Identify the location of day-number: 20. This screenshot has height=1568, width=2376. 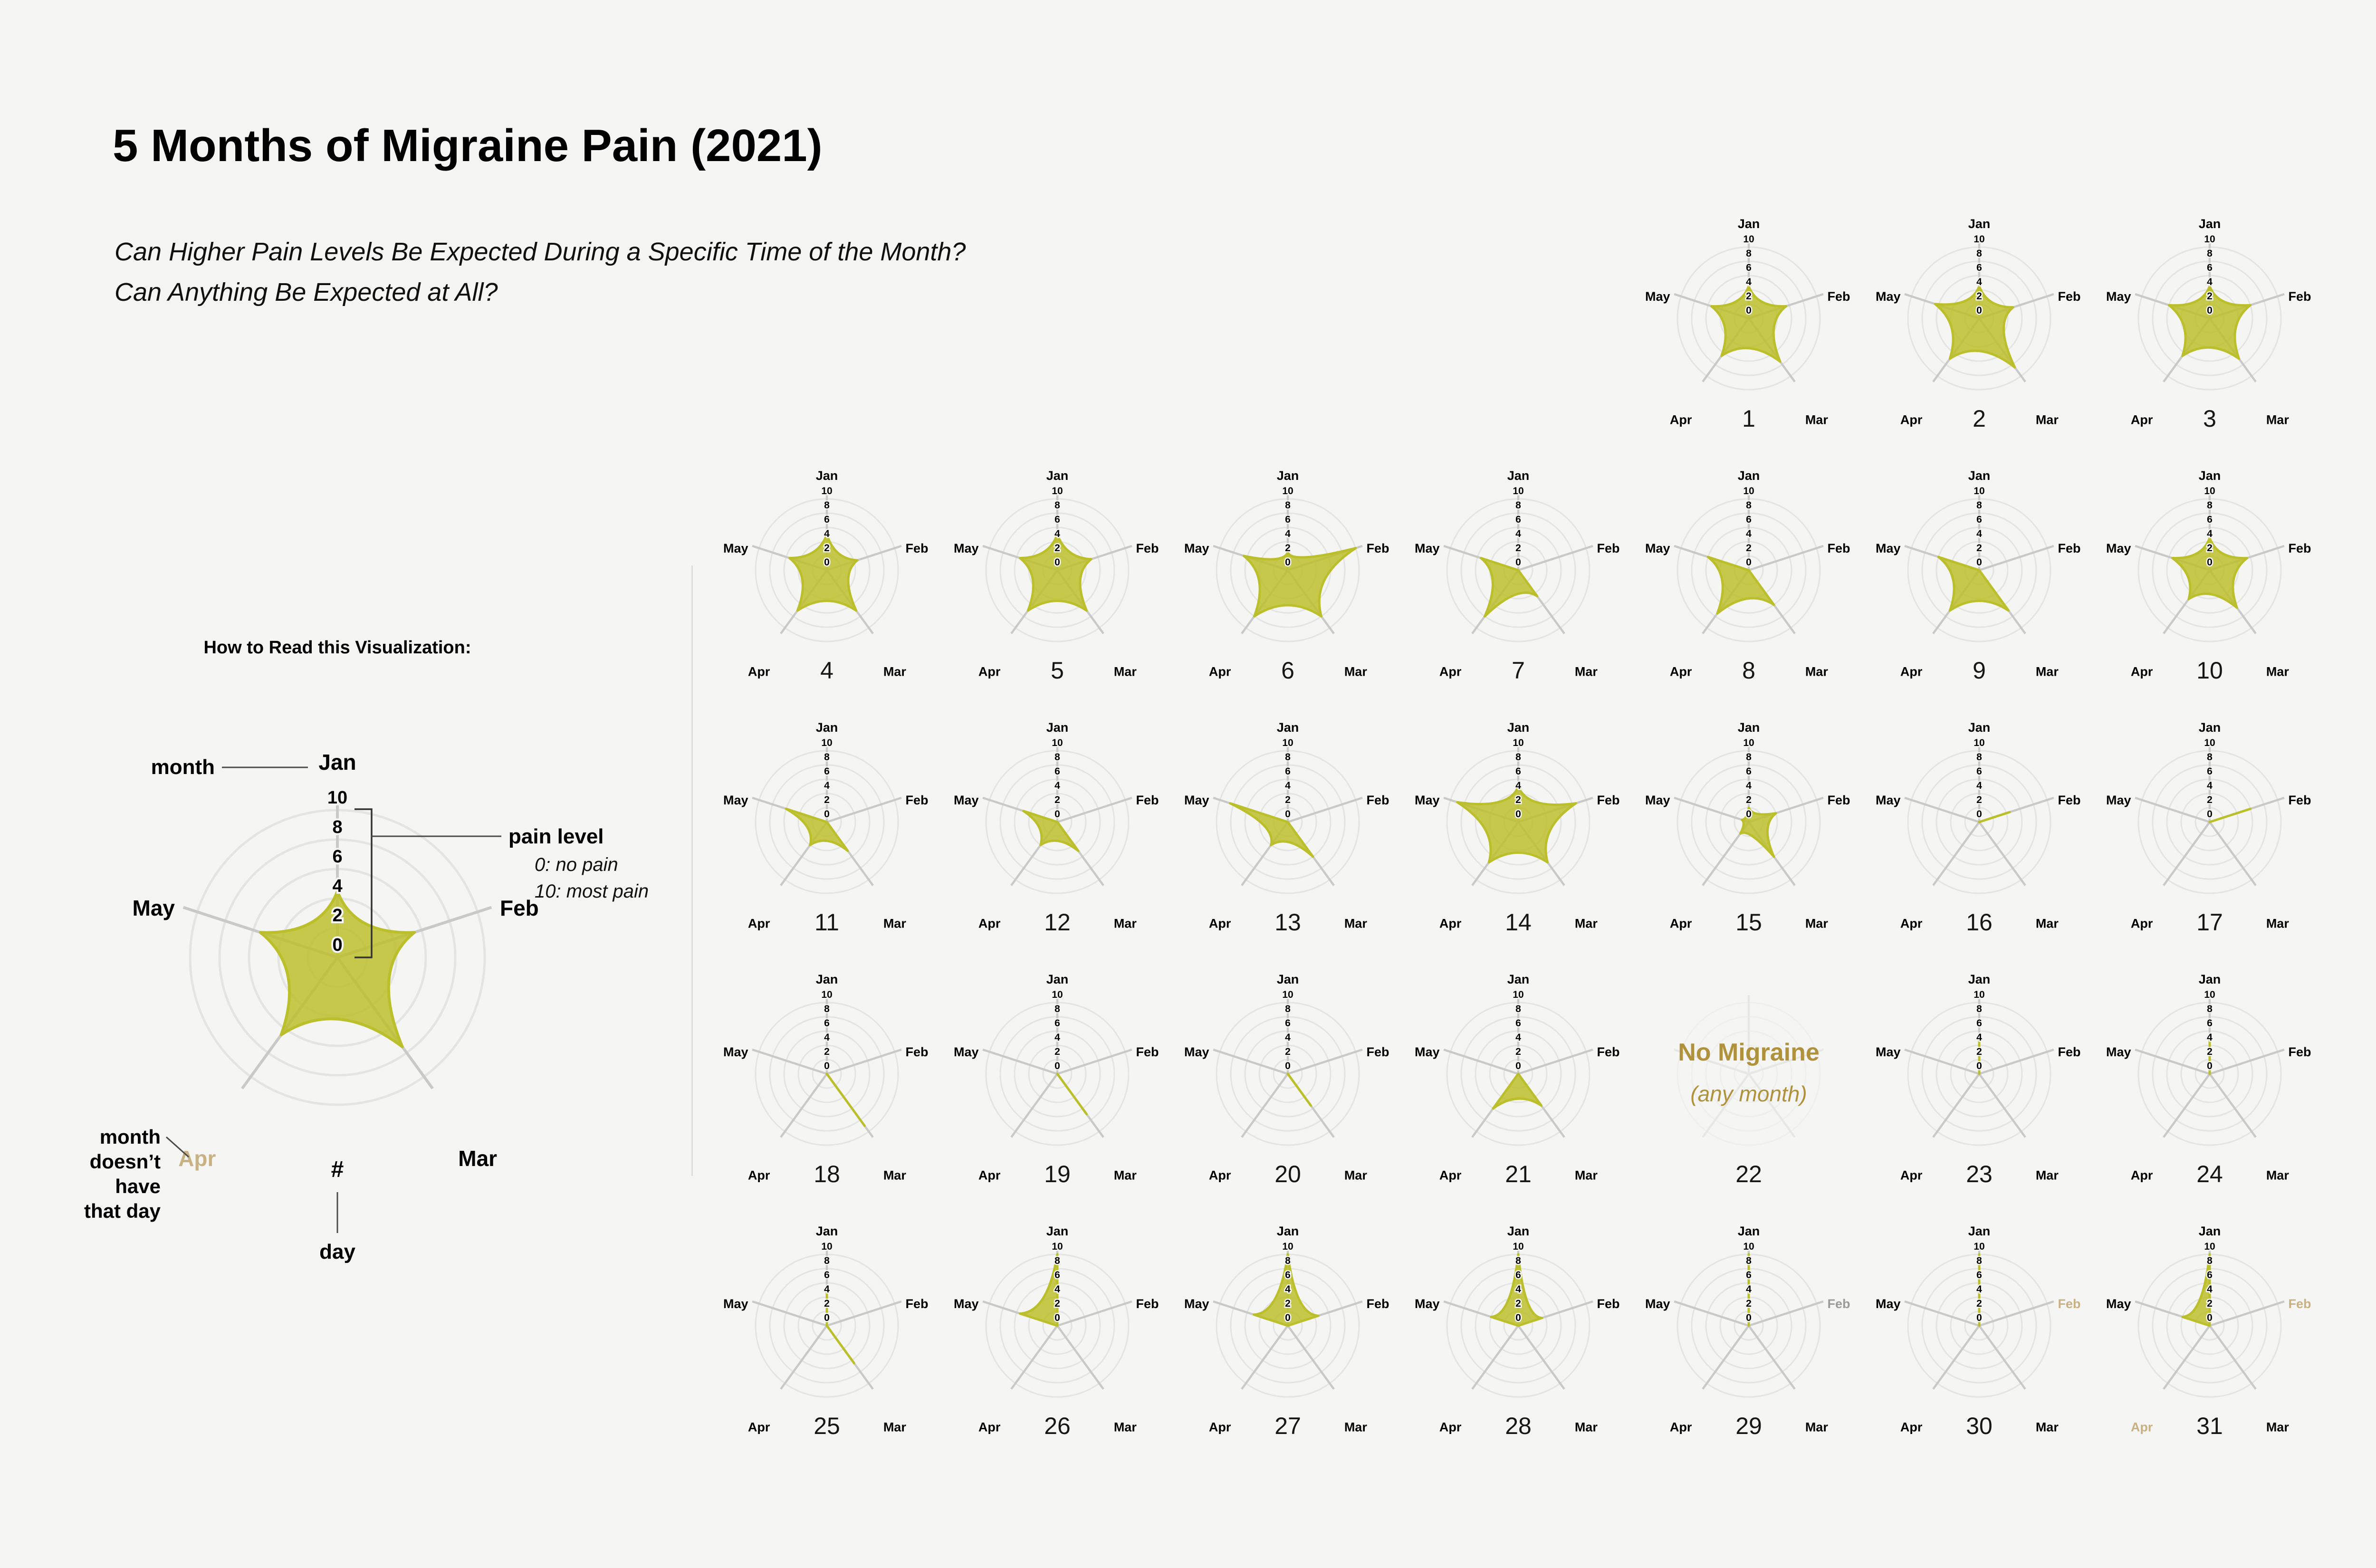
(1287, 1174).